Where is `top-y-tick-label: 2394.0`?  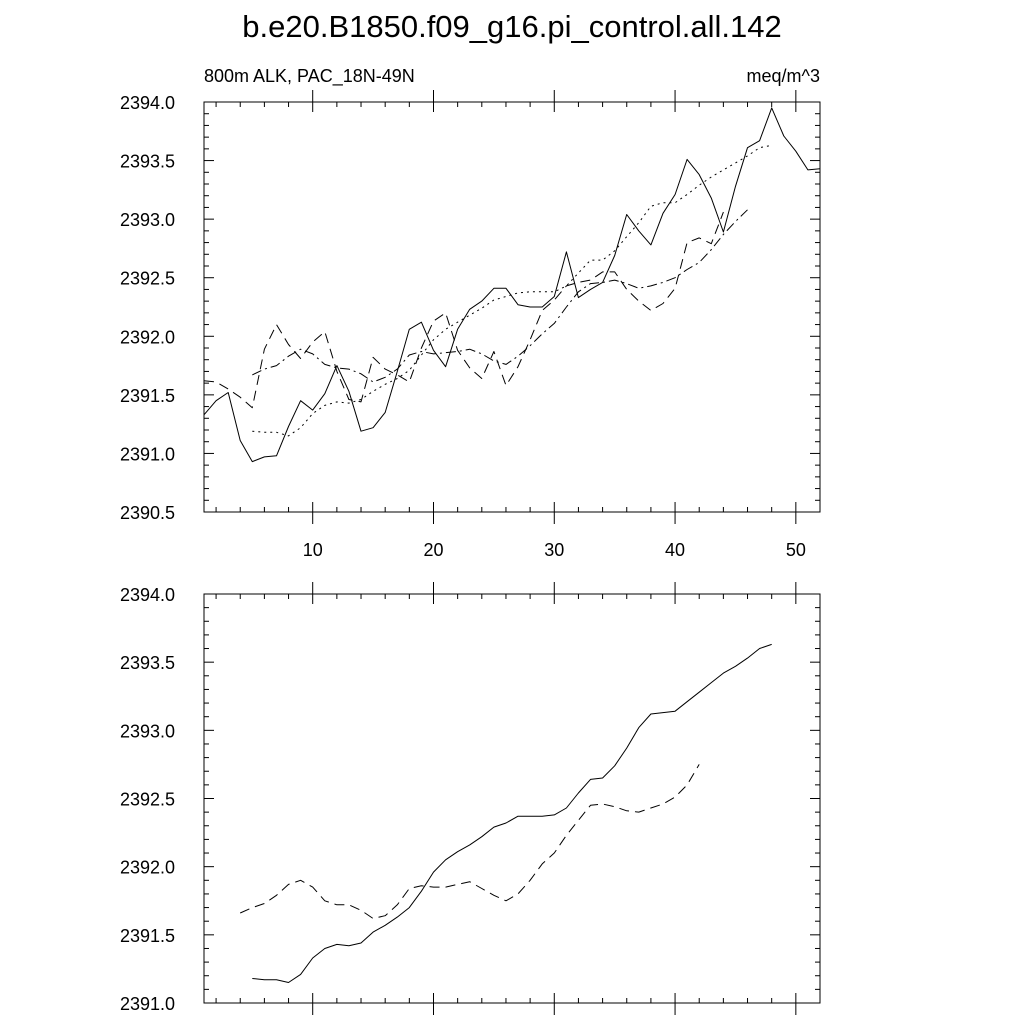 top-y-tick-label: 2394.0 is located at coordinates (147, 103).